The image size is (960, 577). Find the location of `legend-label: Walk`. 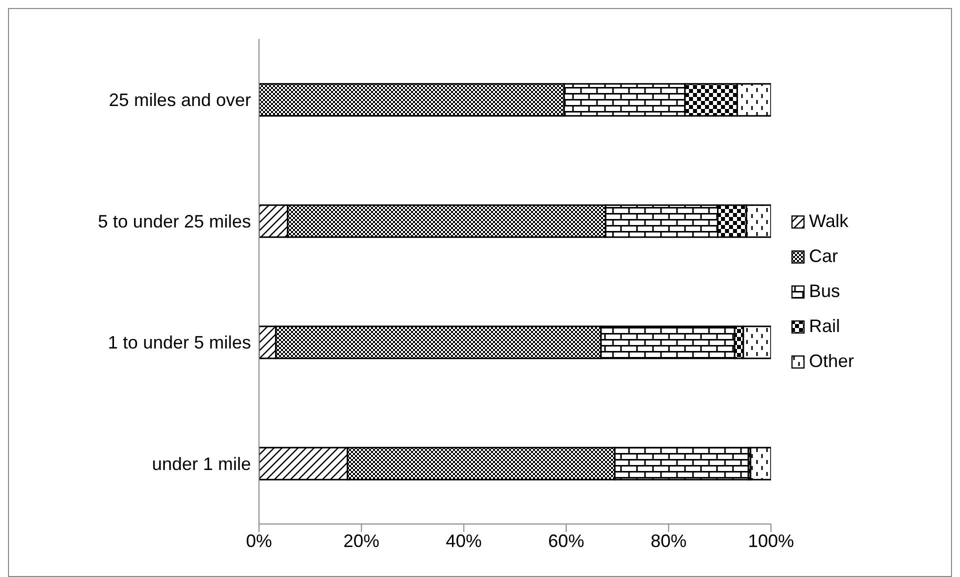

legend-label: Walk is located at coordinates (828, 221).